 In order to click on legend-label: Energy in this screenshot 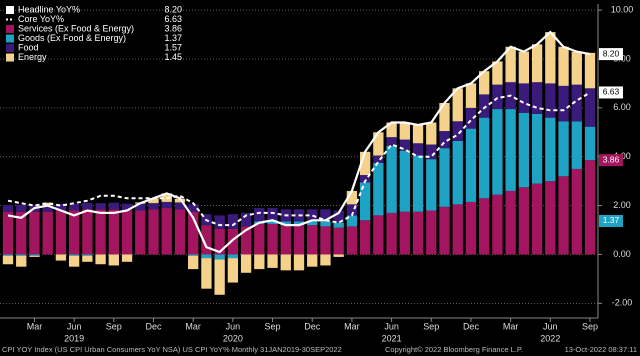, I will do `click(32, 57)`.